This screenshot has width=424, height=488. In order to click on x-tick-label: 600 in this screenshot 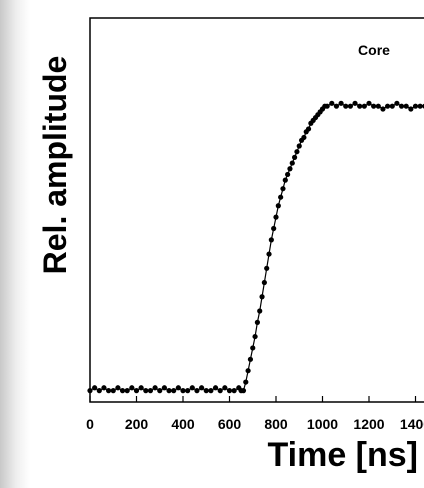, I will do `click(230, 424)`.